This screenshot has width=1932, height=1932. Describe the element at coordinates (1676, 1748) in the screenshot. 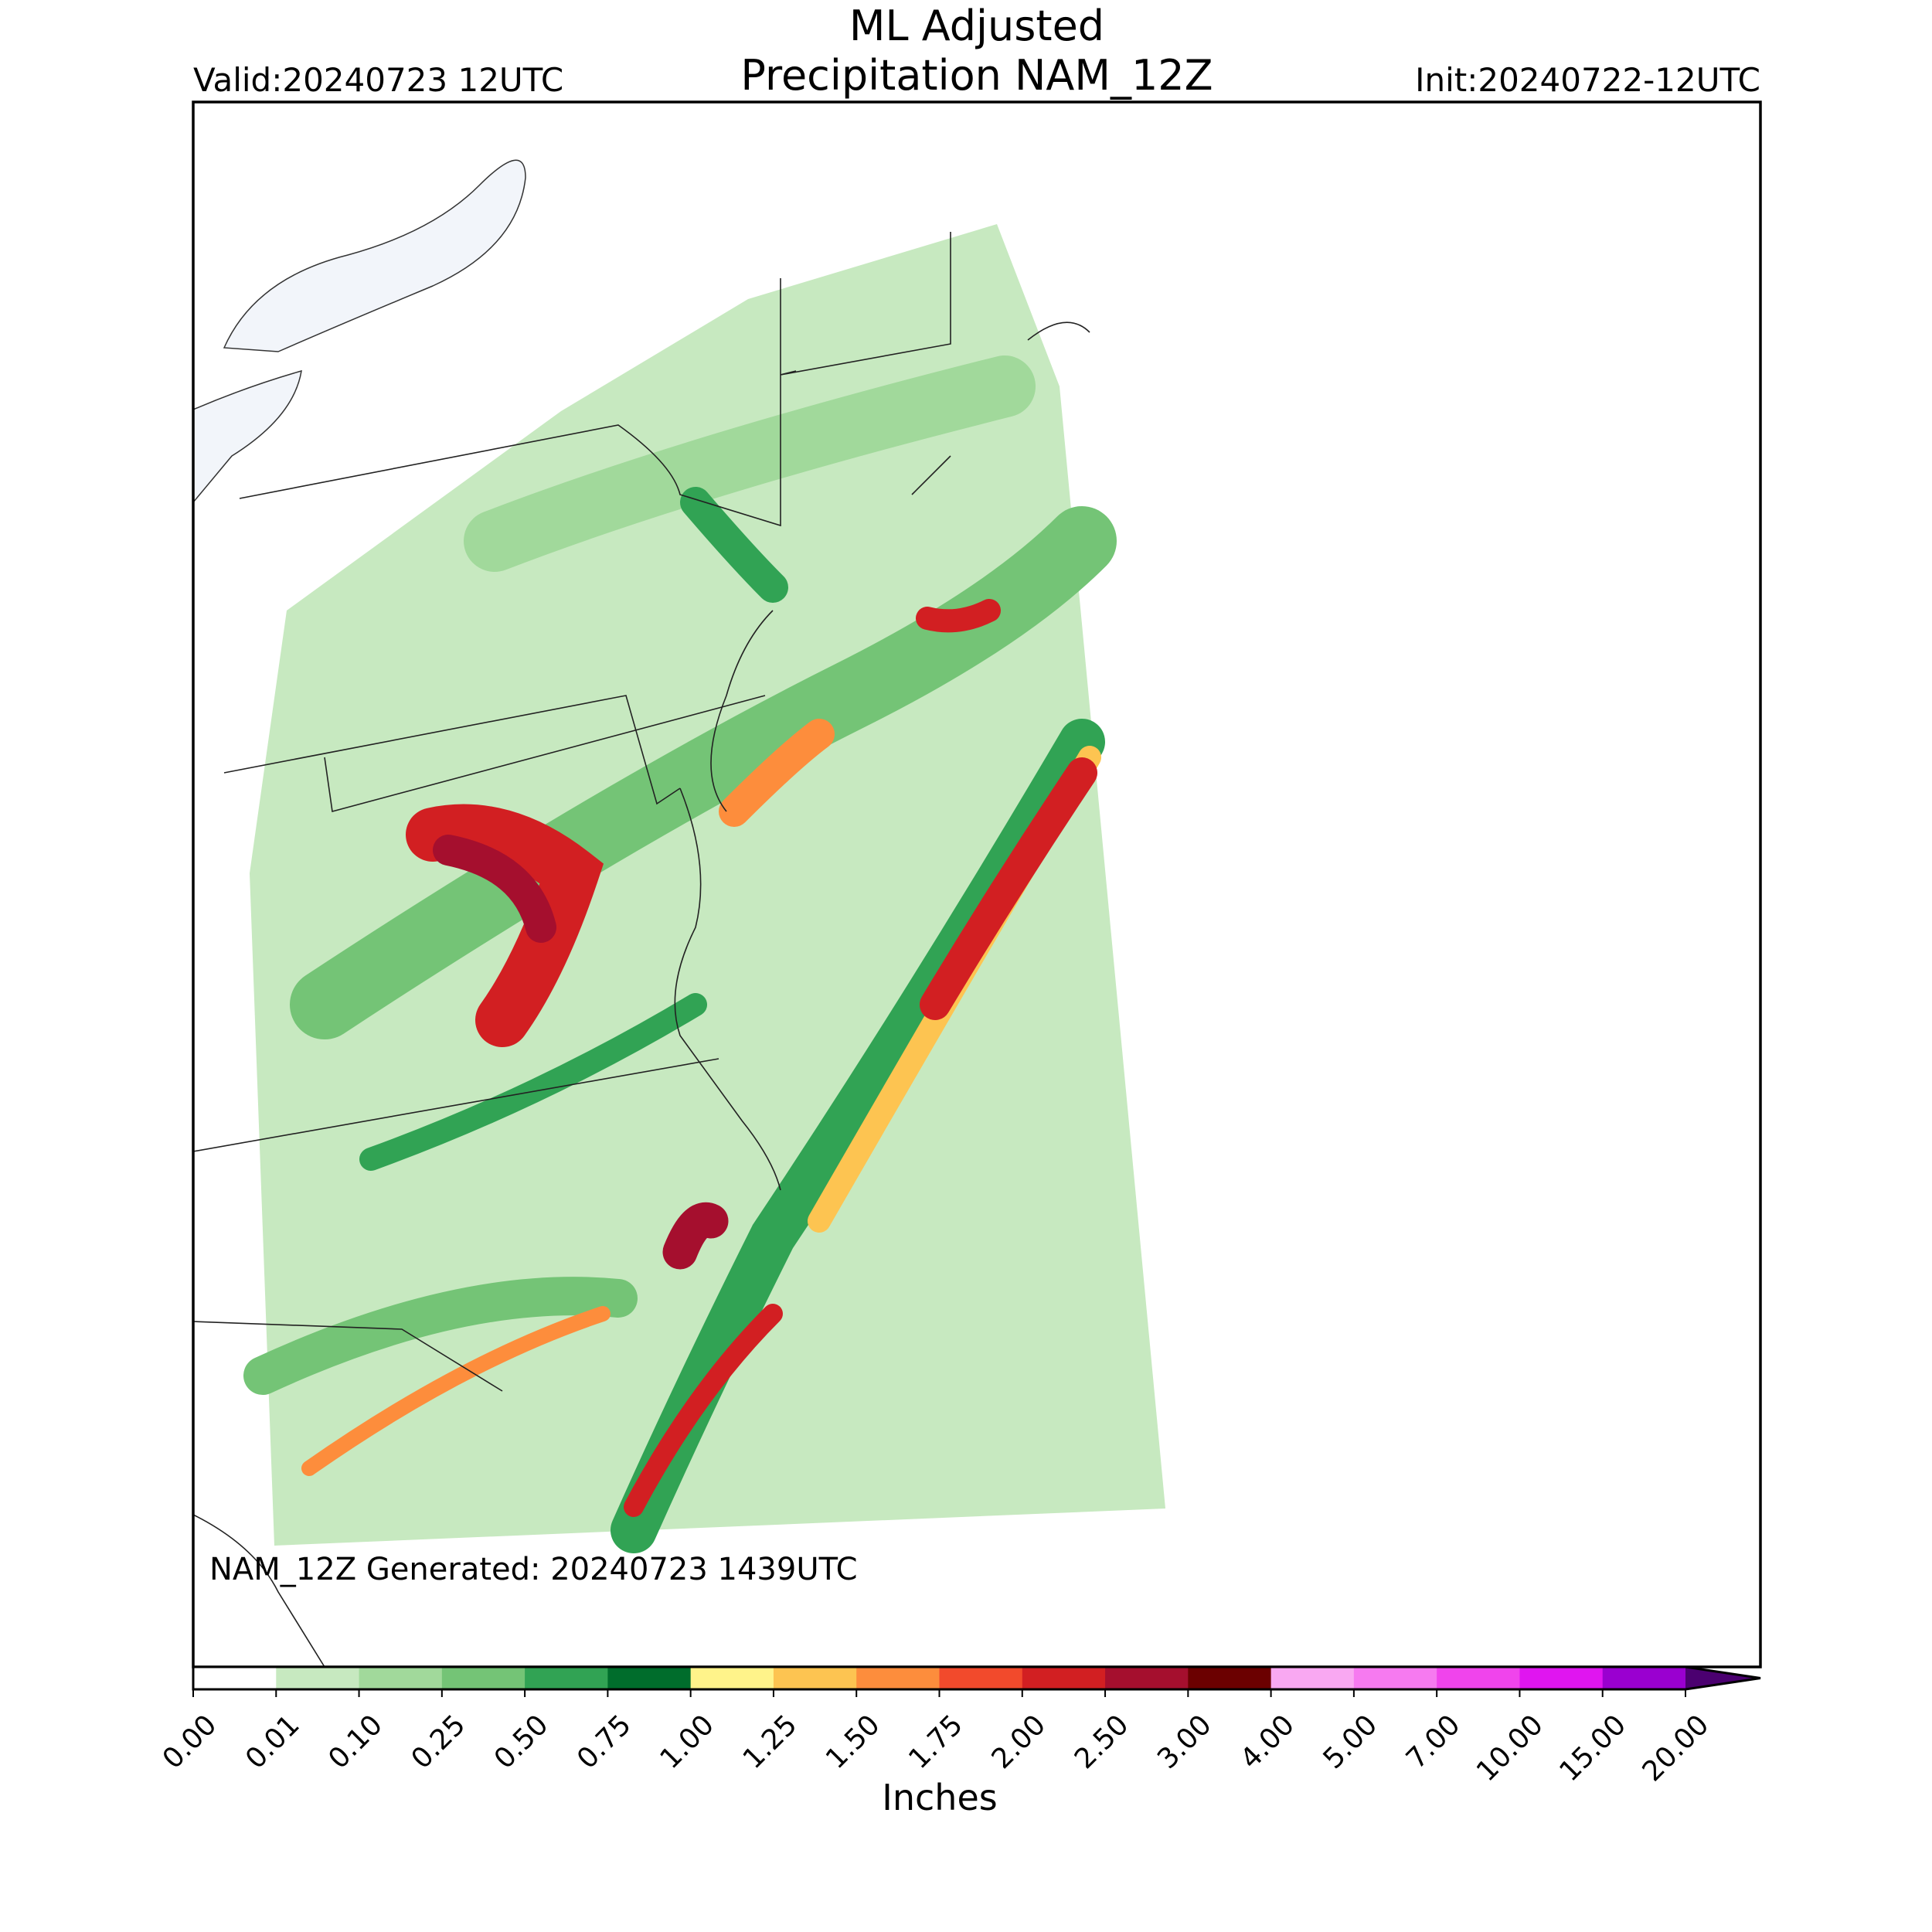

I see `colorbar-tick-label: 20.00` at that location.